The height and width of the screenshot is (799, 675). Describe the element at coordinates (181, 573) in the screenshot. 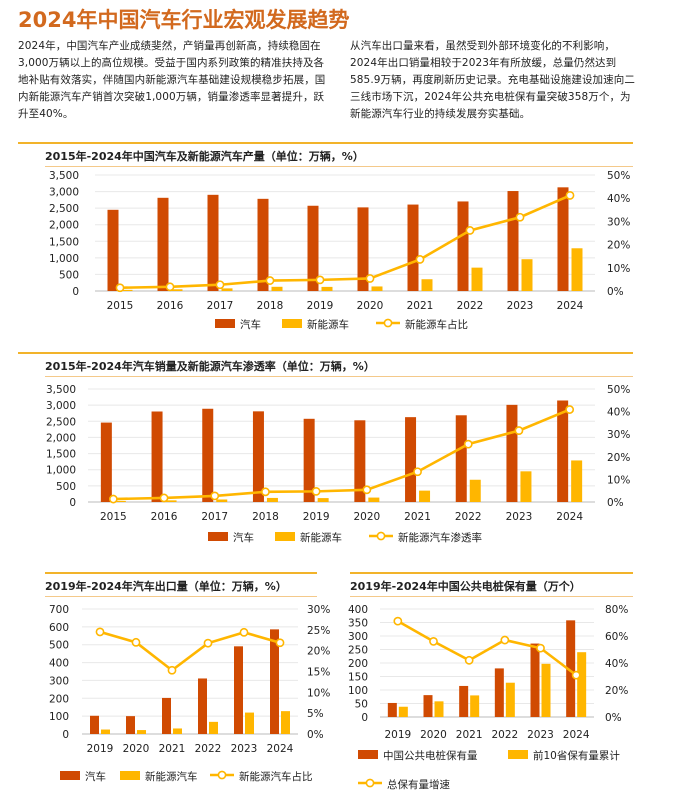

I see `export-panel-rule-top` at that location.